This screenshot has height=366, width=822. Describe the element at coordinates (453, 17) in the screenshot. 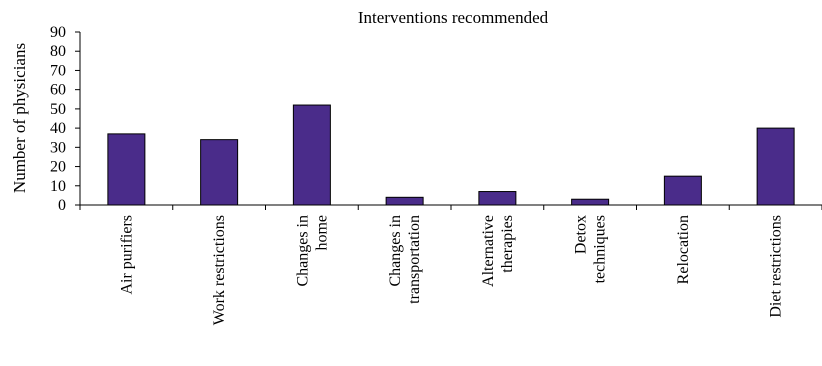

I see `chart-title: Interventions recommended` at that location.